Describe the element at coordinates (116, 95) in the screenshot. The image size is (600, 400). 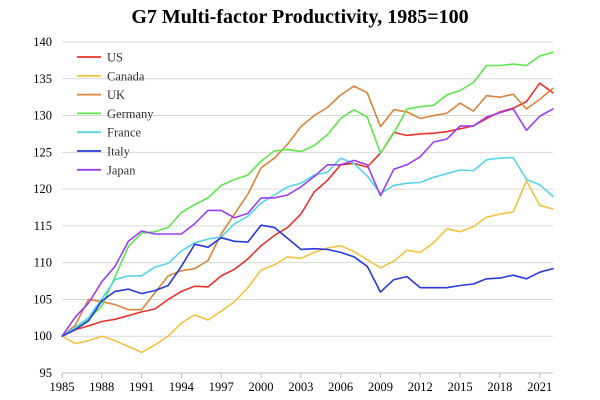
I see `legend-label-uk: UK` at that location.